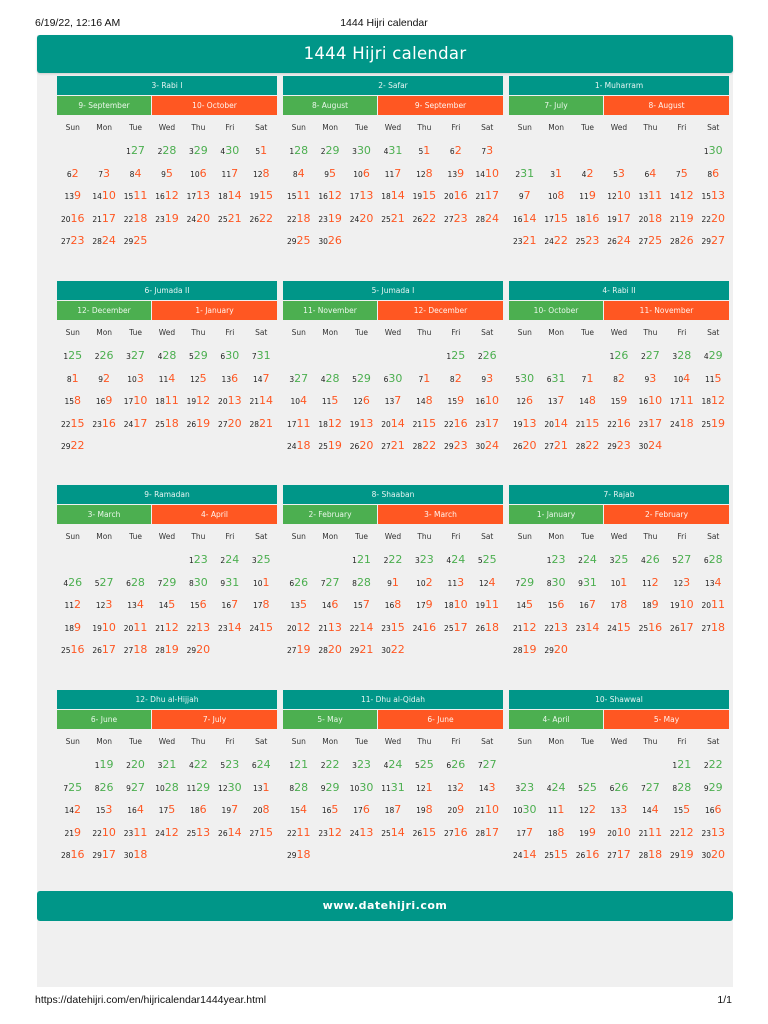  I want to click on day-cell: 128, so click(424, 172).